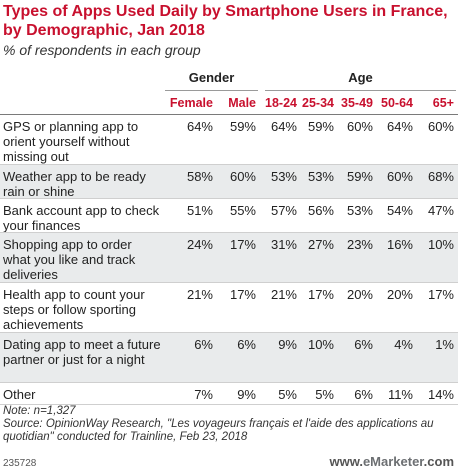 This screenshot has width=458, height=473. What do you see at coordinates (403, 344) in the screenshot?
I see `table-cell: 4%` at bounding box center [403, 344].